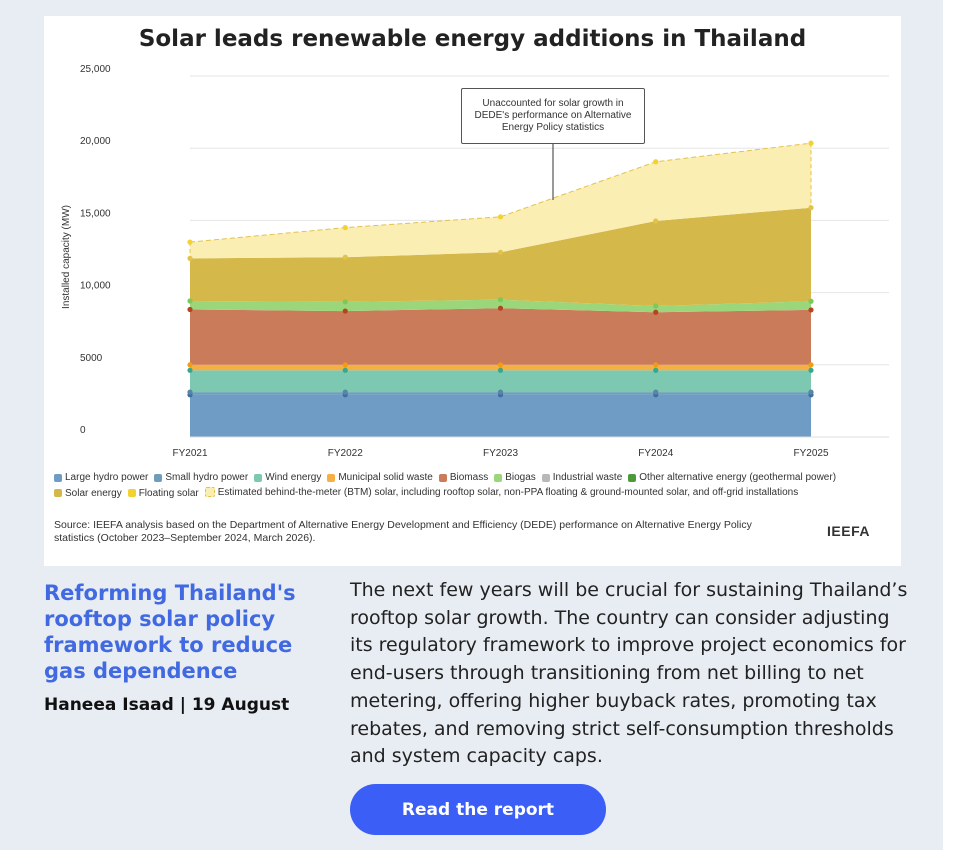 This screenshot has height=850, width=956. I want to click on page-right-edge, so click(949, 425).